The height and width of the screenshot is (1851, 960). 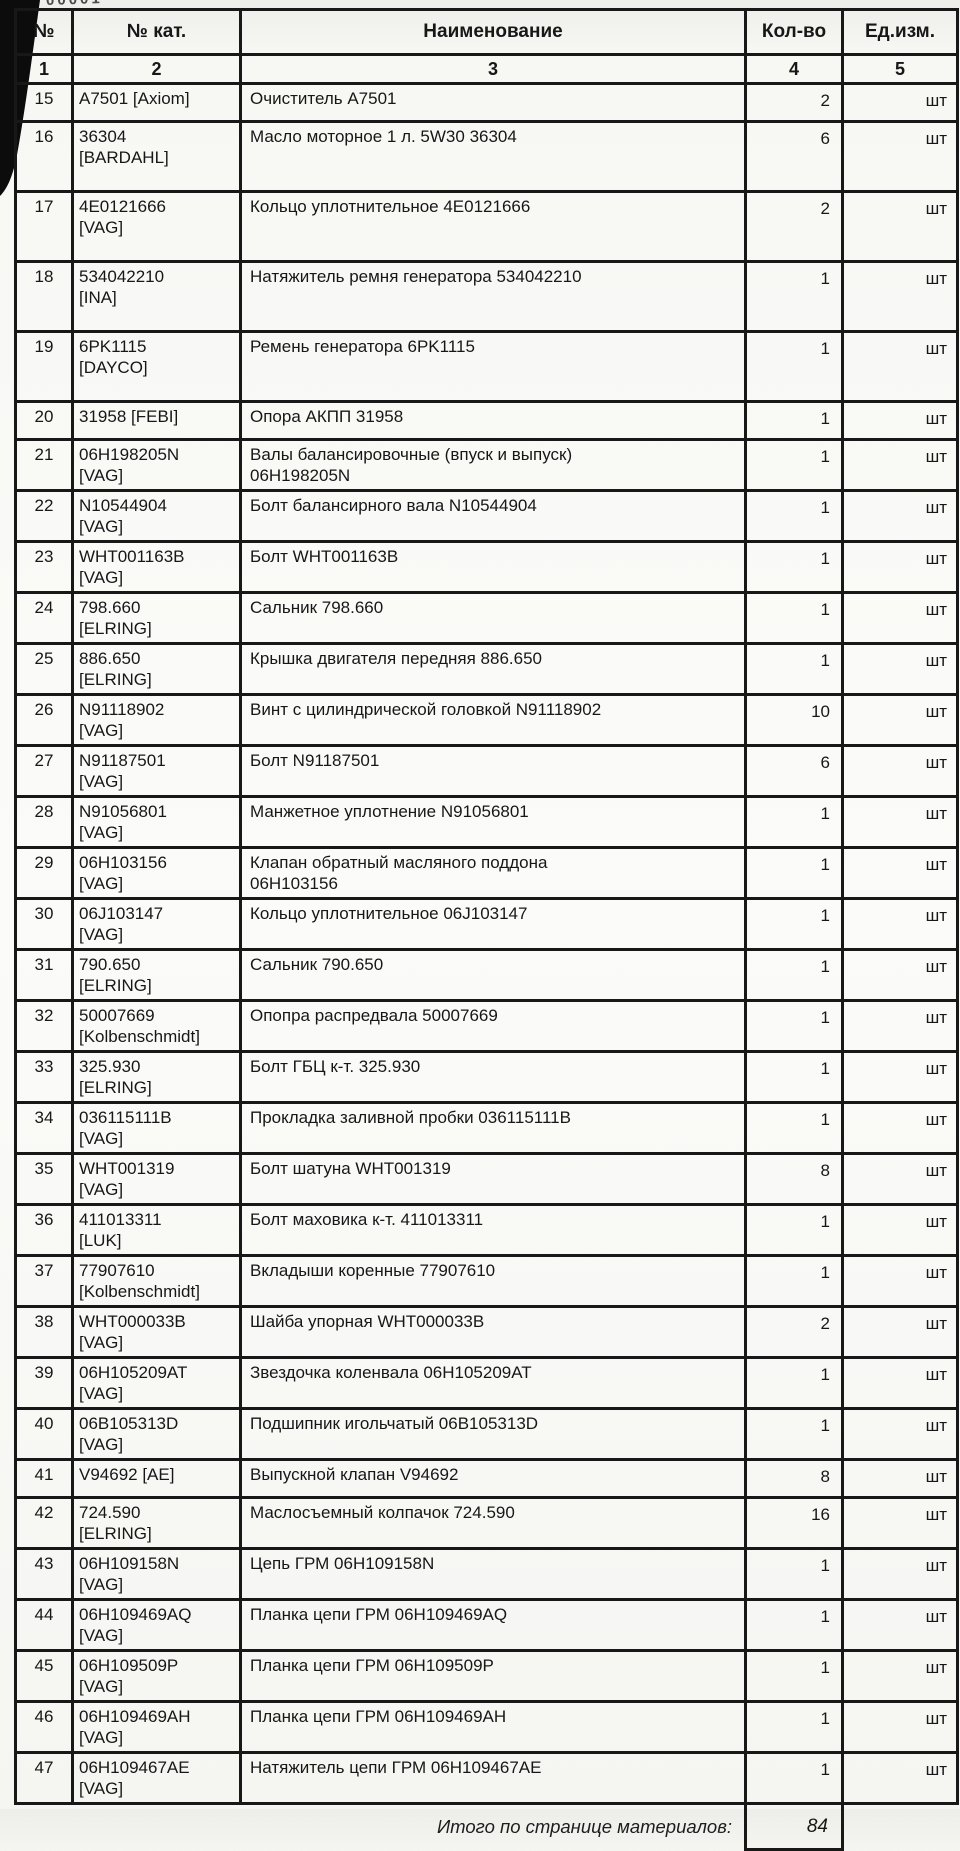 What do you see at coordinates (44, 102) in the screenshot?
I see `row-number-cell: 15` at bounding box center [44, 102].